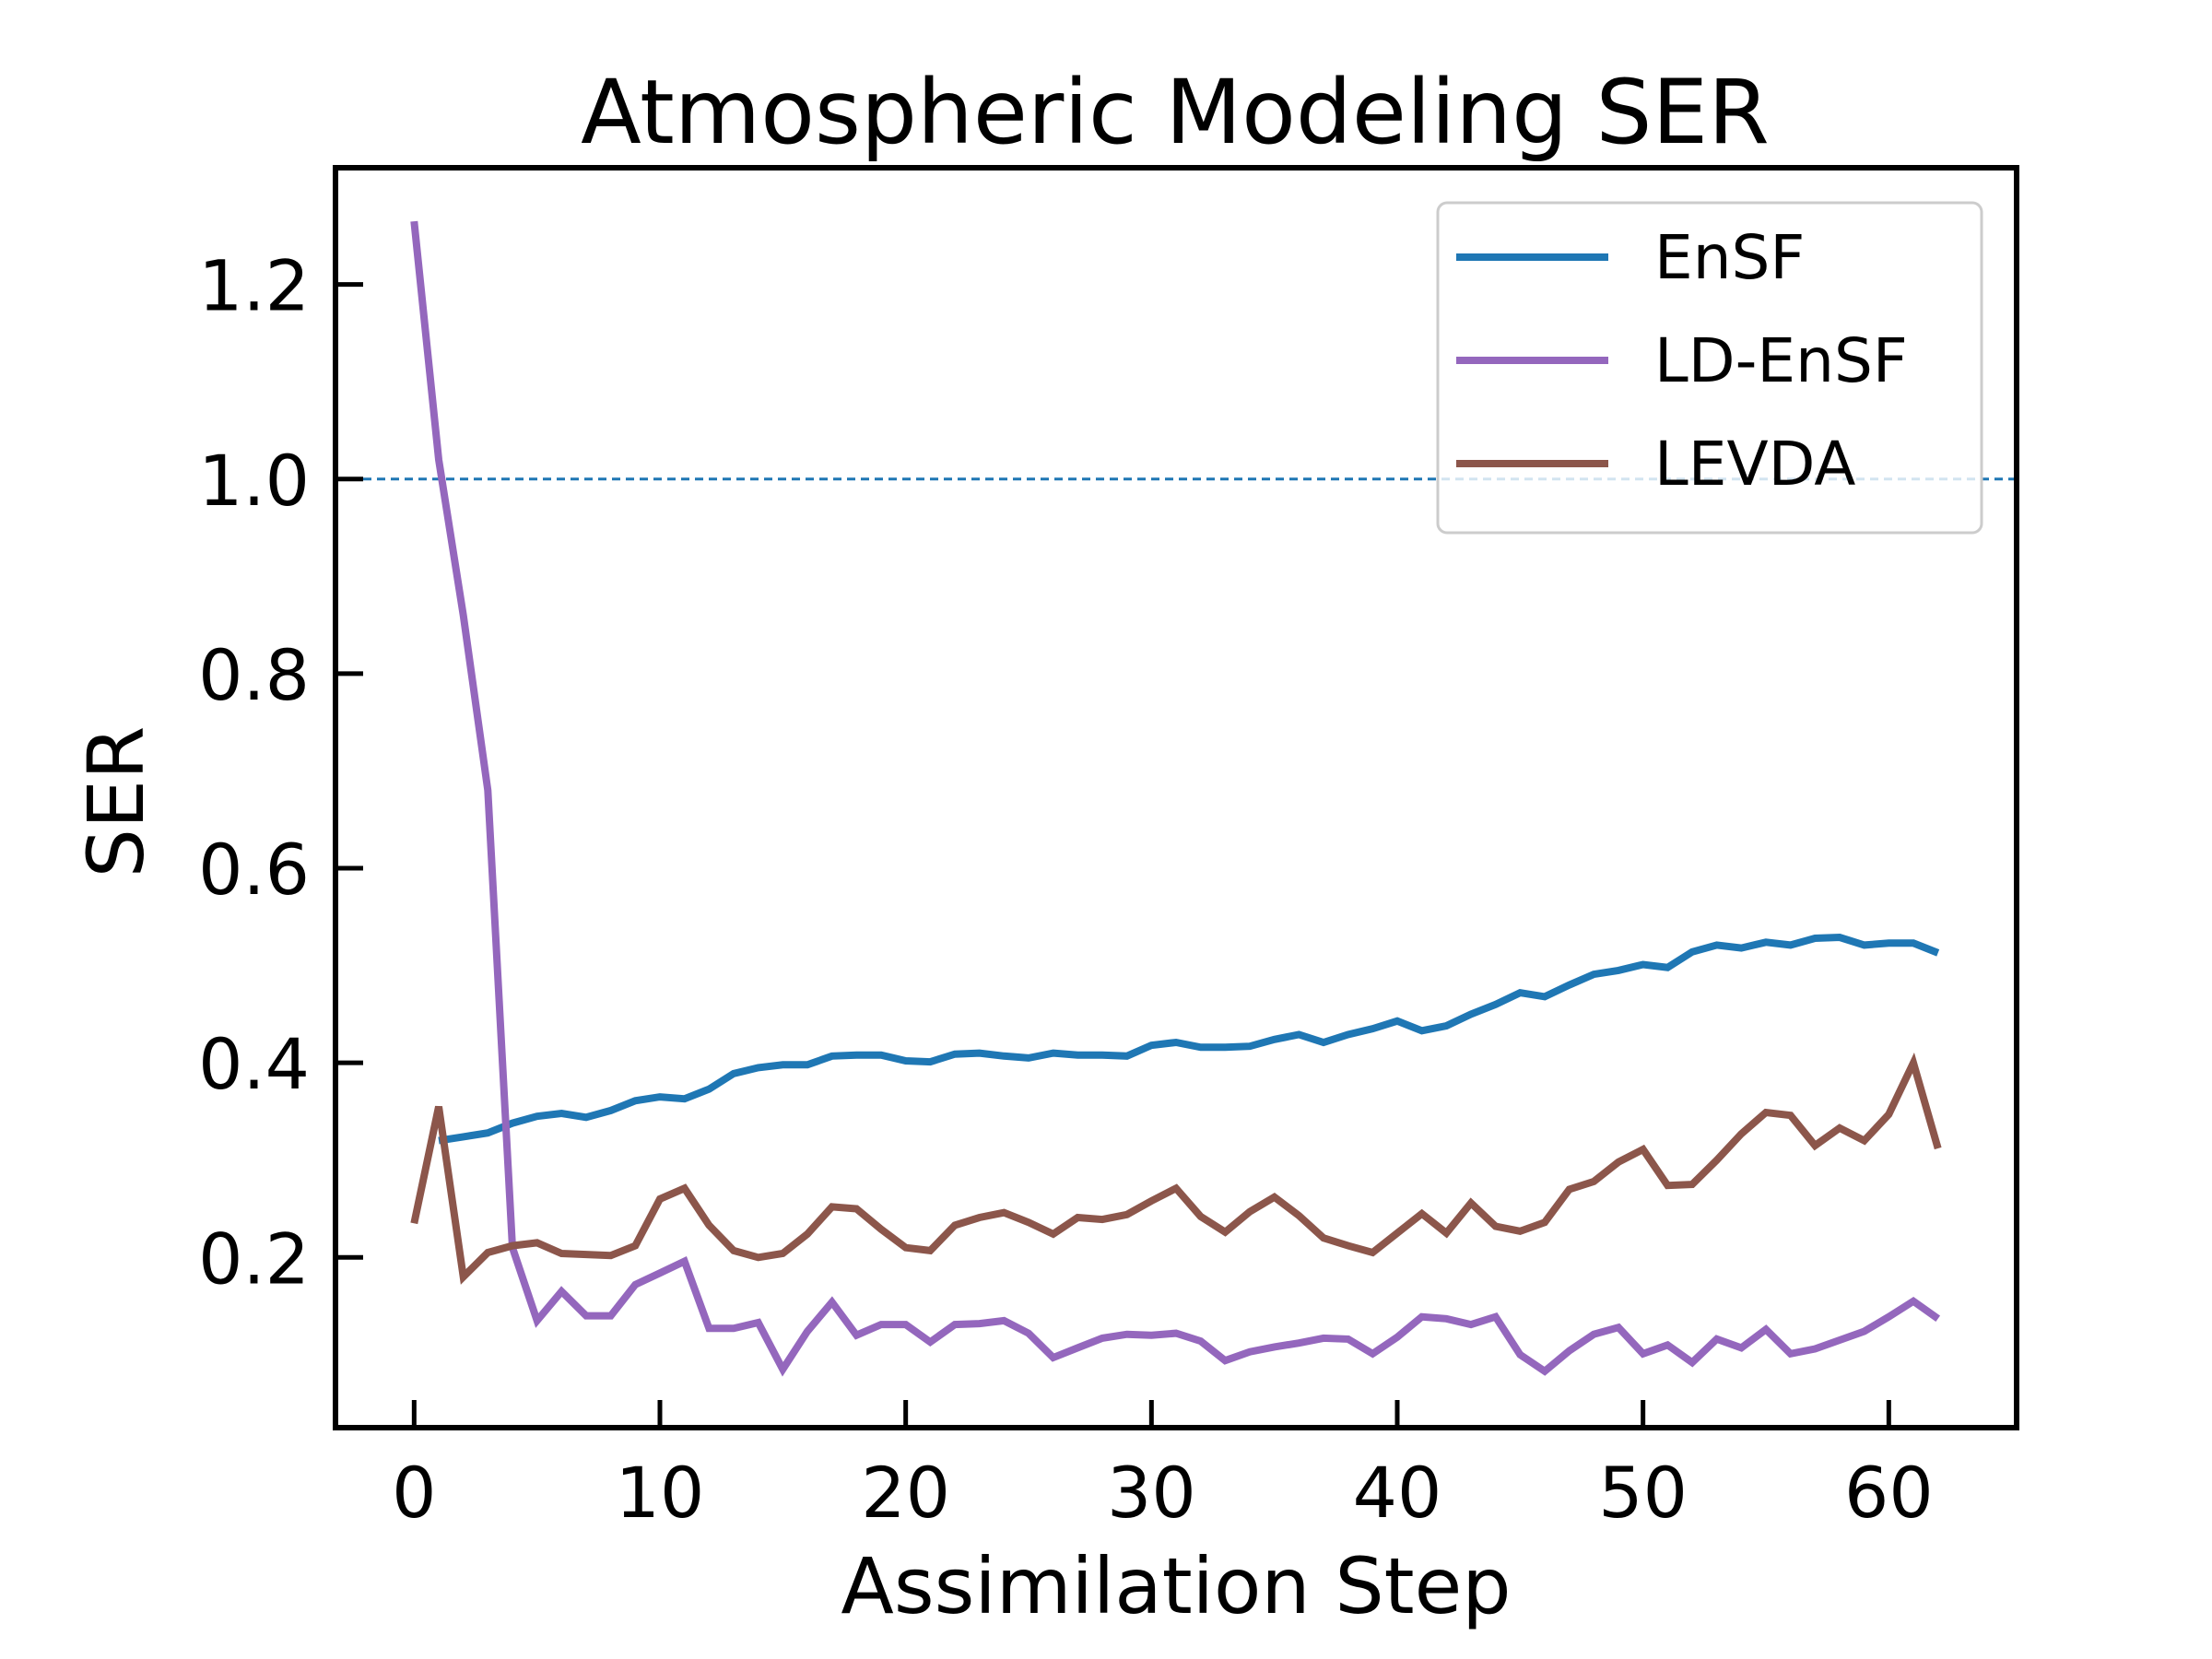 This screenshot has height=1659, width=2212. I want to click on legend: EnSF LD-EnSF LEVDA, so click(1709, 368).